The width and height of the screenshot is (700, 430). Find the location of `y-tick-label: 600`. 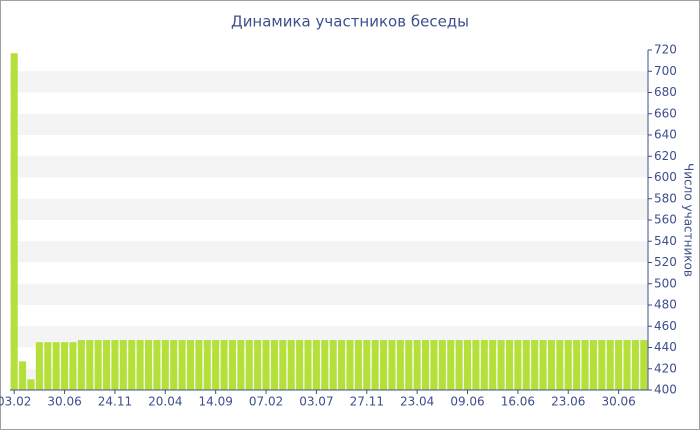

y-tick-label: 600 is located at coordinates (665, 177).